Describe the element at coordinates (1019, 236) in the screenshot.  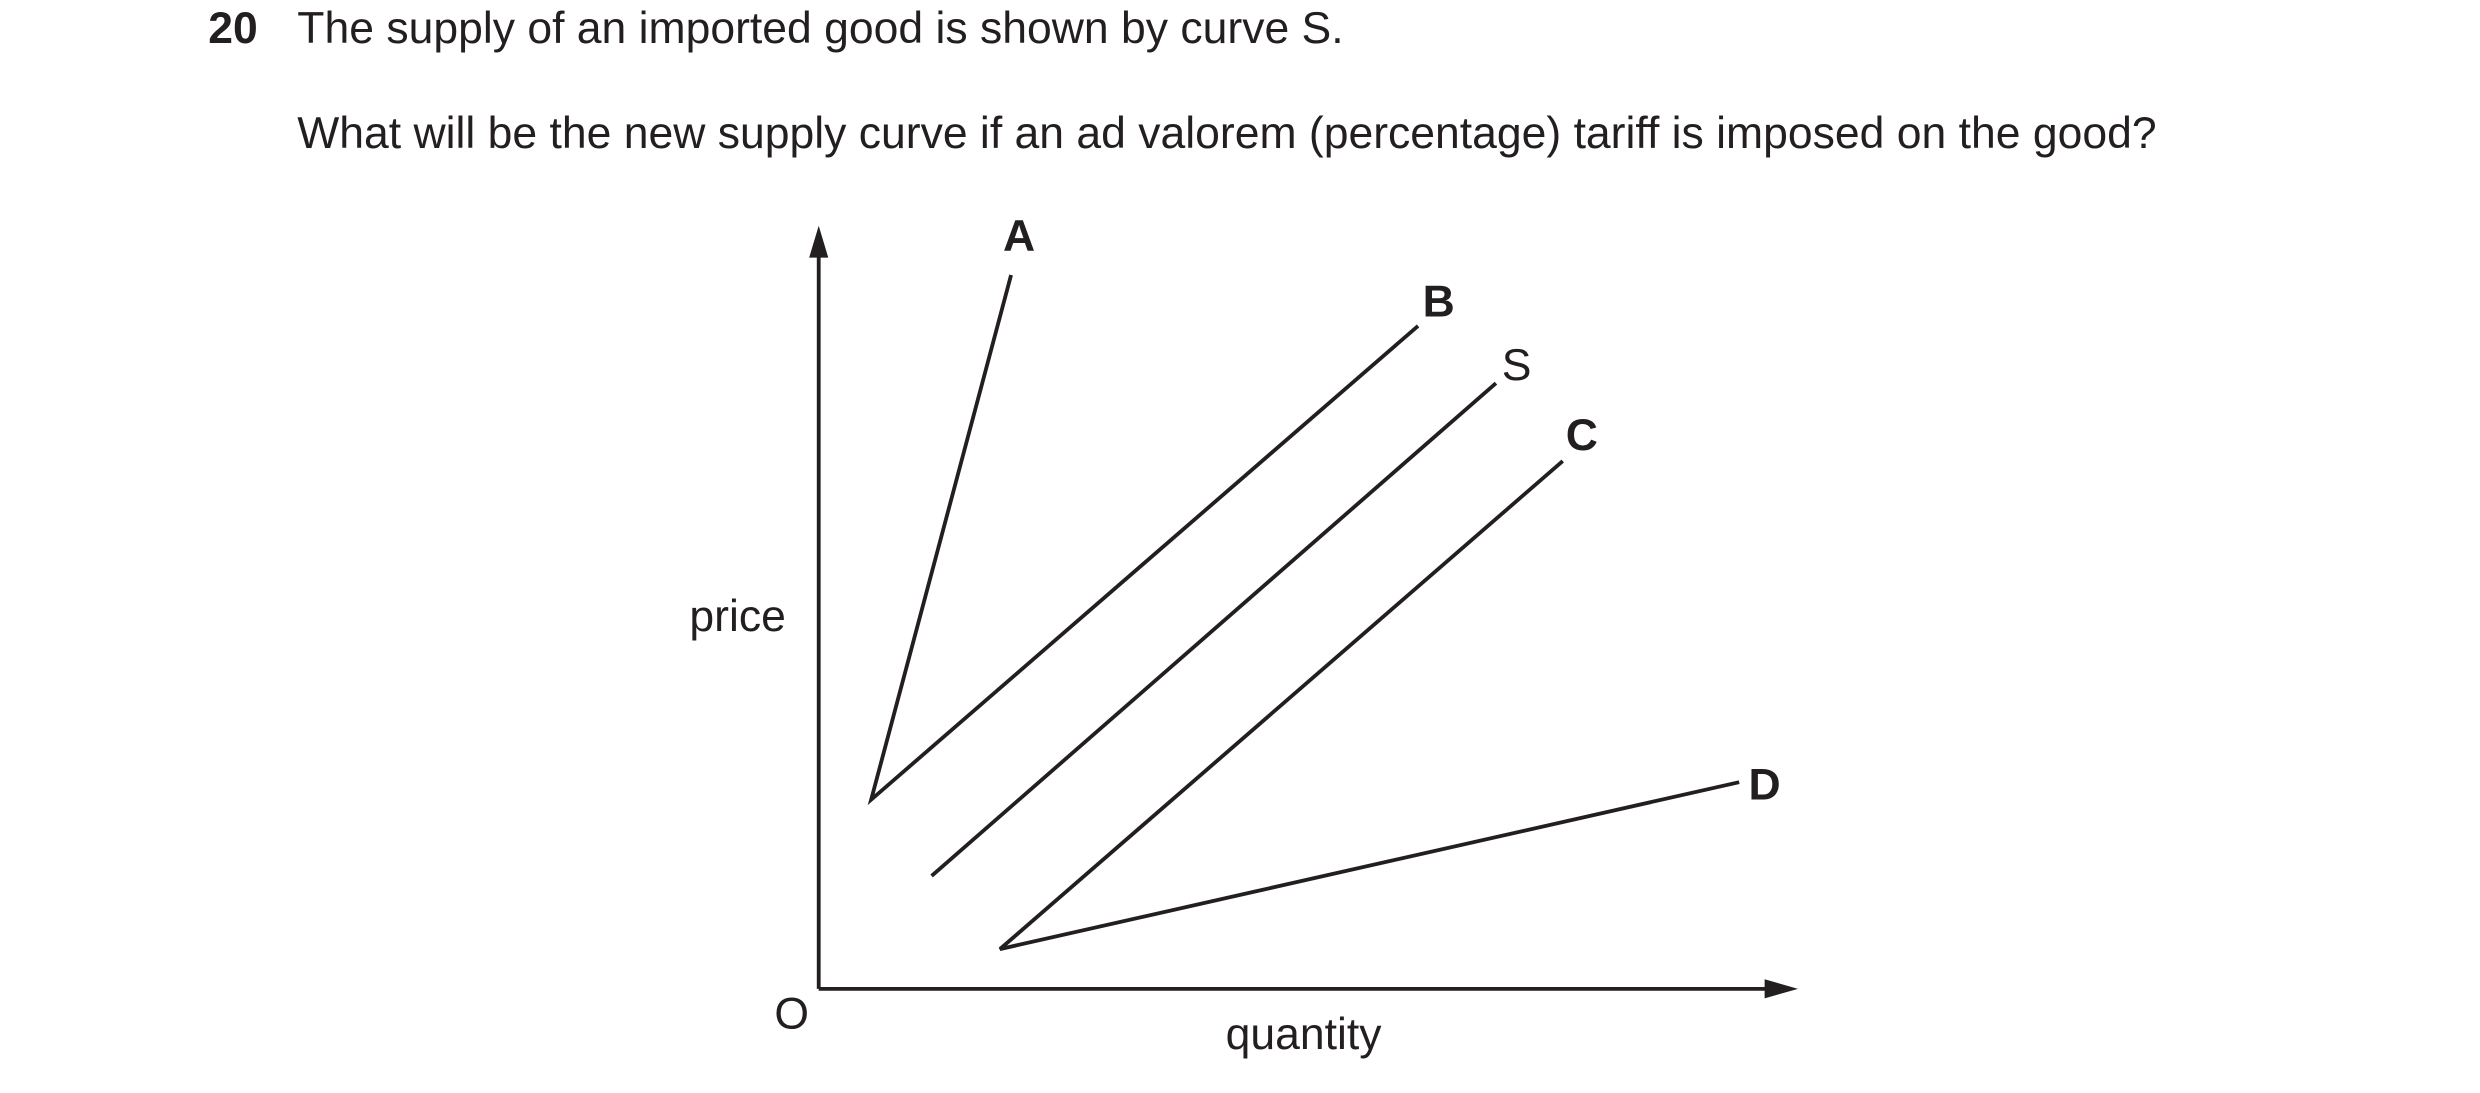
I see `curve-label: A` at that location.